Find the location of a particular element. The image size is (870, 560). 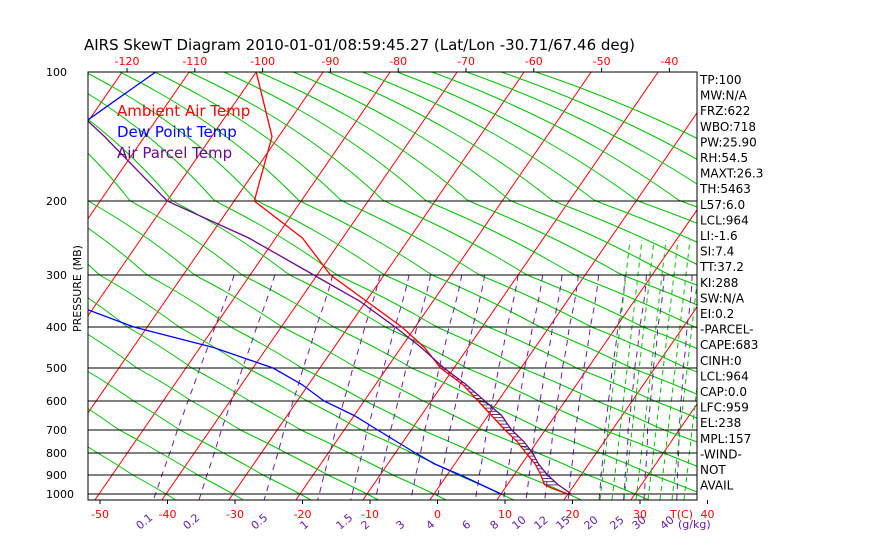

pressure-tick-label: 800 is located at coordinates (56, 453).